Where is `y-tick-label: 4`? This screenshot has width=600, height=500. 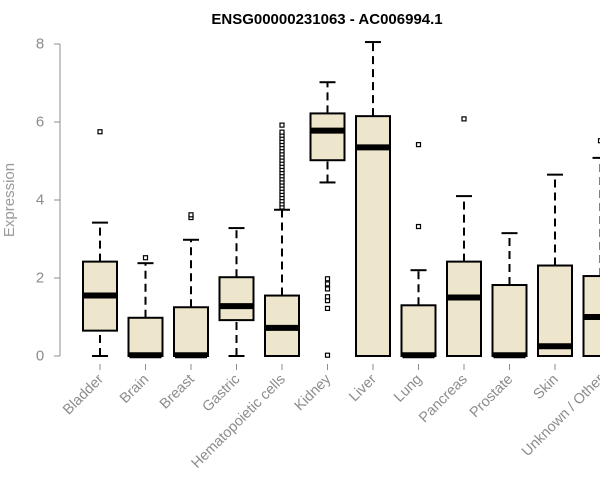 y-tick-label: 4 is located at coordinates (40, 200).